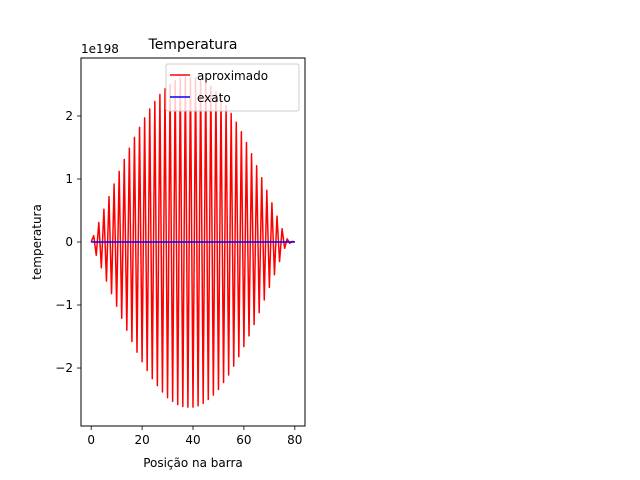 Image resolution: width=640 pixels, height=480 pixels. What do you see at coordinates (37, 242) in the screenshot?
I see `y-axis-label: temperatura` at bounding box center [37, 242].